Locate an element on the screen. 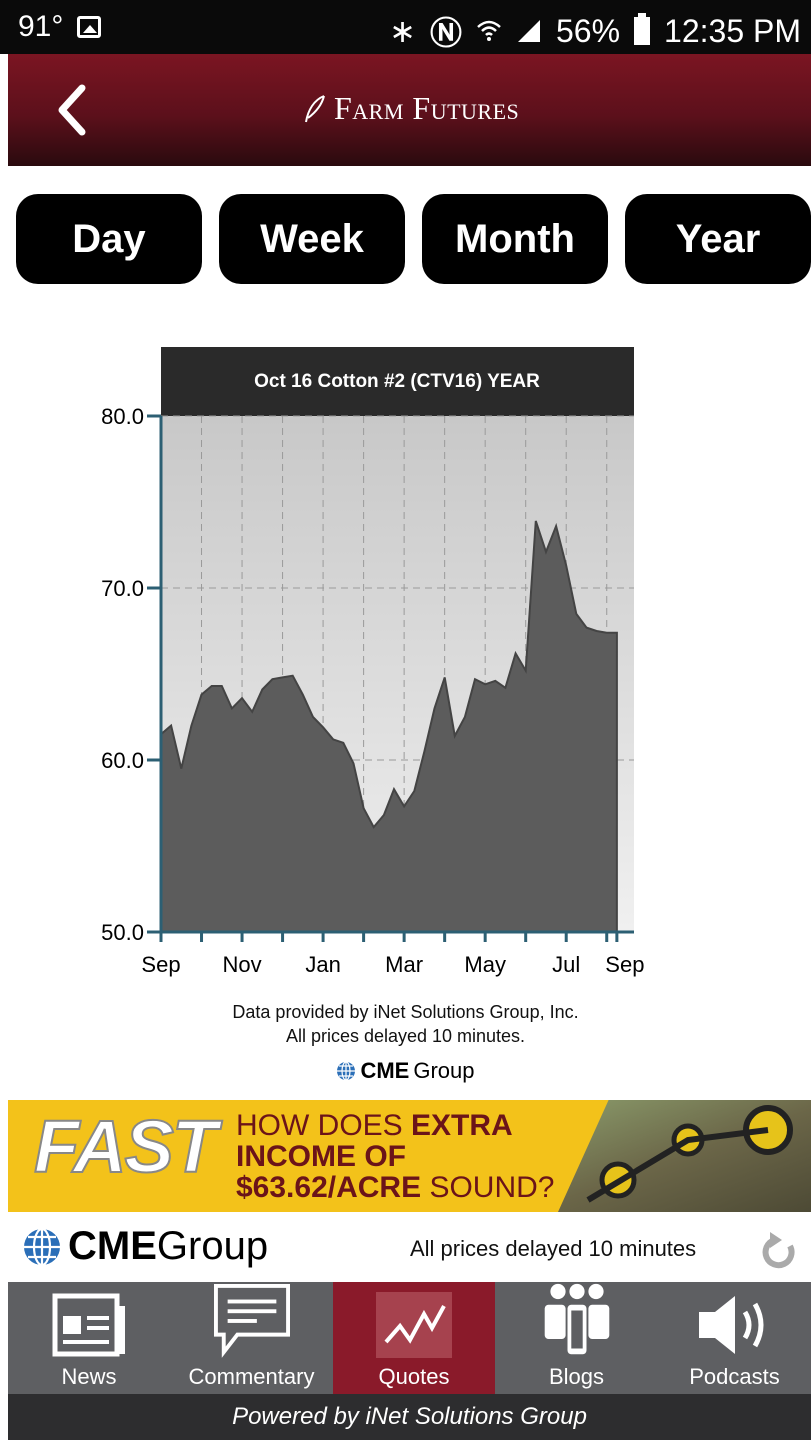  ad-fast-logo: FAST is located at coordinates (125, 1146).